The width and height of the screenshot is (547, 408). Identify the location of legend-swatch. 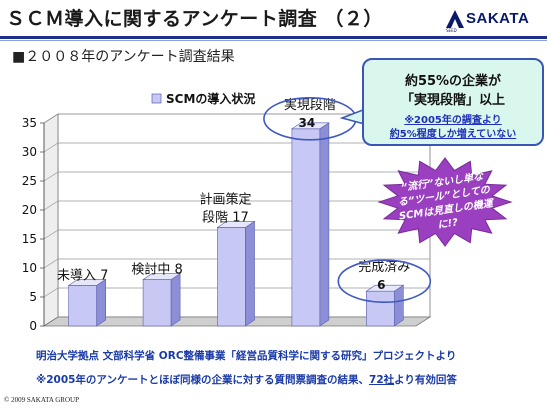
(156, 98).